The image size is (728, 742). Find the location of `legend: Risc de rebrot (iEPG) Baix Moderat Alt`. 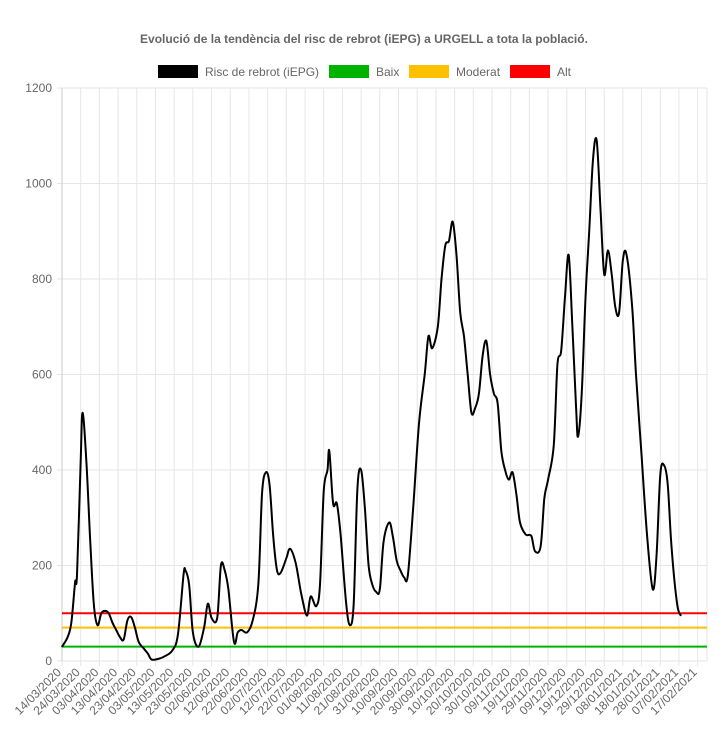

legend: Risc de rebrot (iEPG) Baix Moderat Alt is located at coordinates (365, 72).